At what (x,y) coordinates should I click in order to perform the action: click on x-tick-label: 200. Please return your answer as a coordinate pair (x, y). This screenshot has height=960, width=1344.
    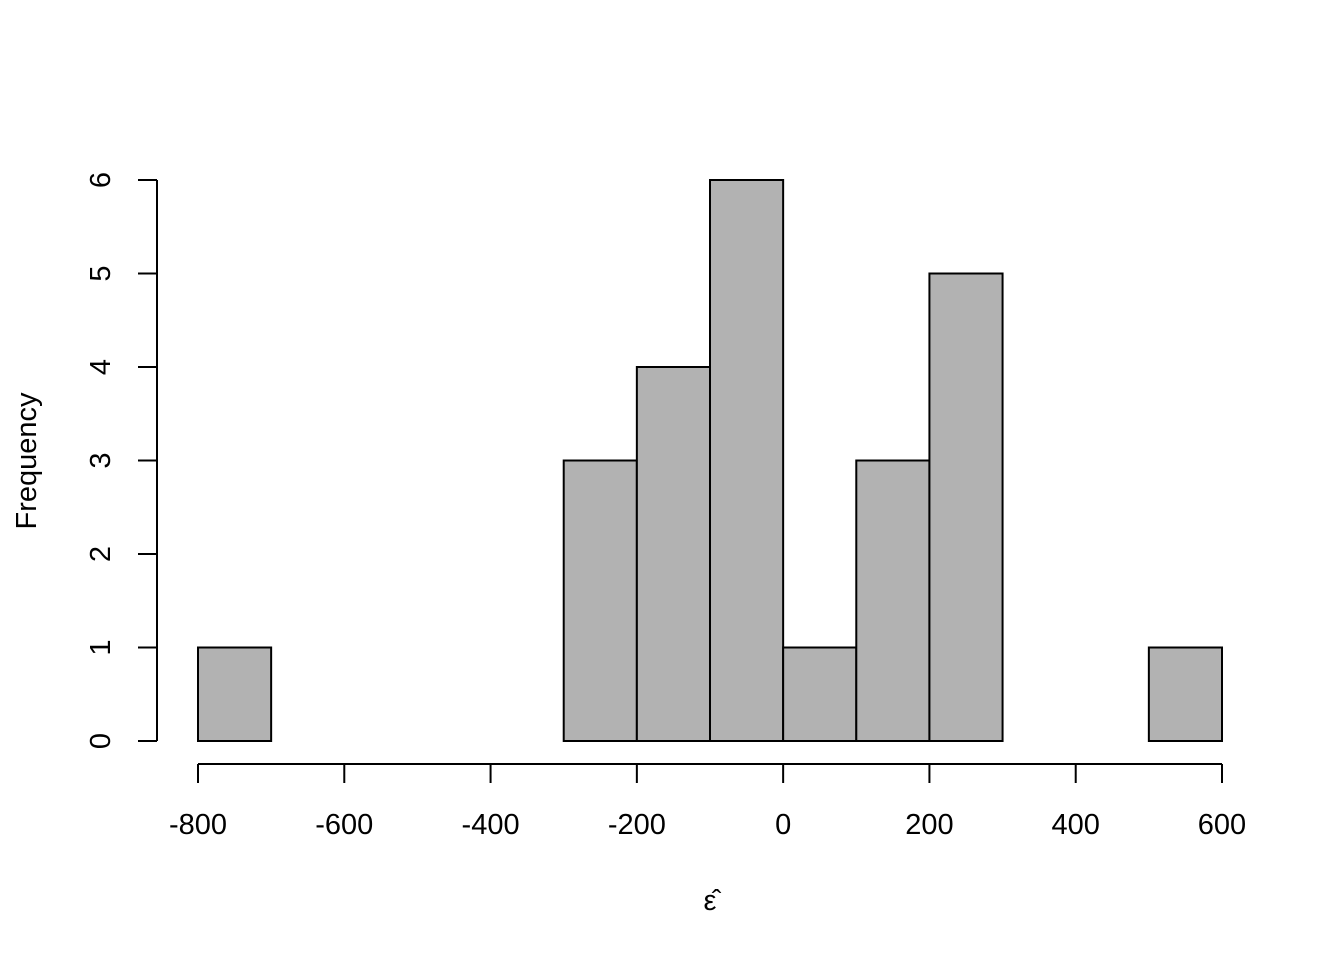
    Looking at the image, I should click on (929, 825).